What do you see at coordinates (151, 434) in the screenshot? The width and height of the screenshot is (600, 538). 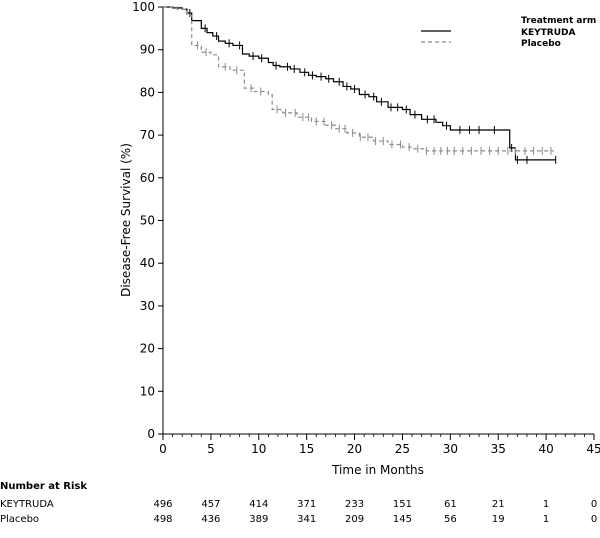 I see `y-tick-label: 0` at bounding box center [151, 434].